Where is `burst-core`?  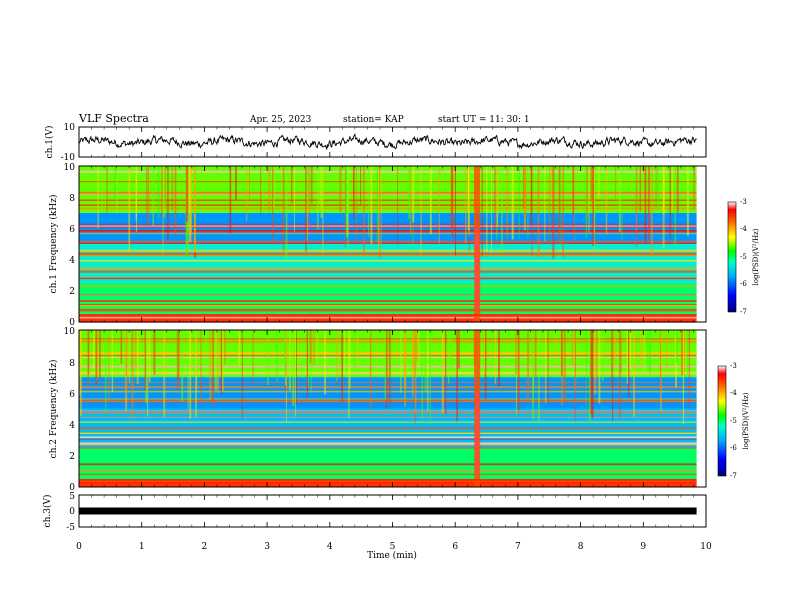 burst-core is located at coordinates (477, 269).